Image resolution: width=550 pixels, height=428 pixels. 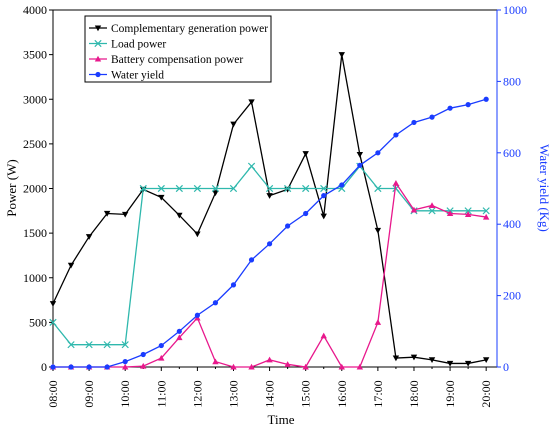 I want to click on y-tick-label-left: 500, so click(x=38, y=322).